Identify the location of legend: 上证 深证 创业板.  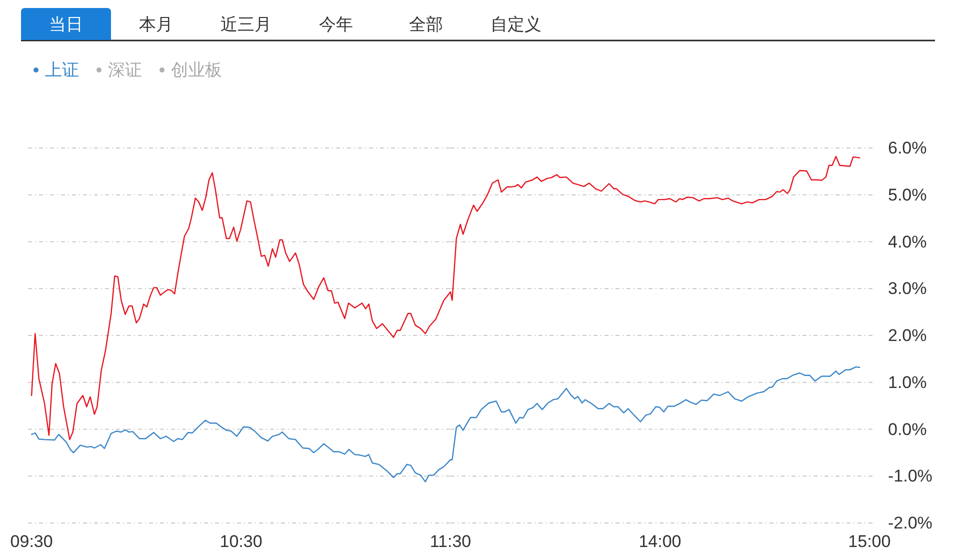
(128, 70).